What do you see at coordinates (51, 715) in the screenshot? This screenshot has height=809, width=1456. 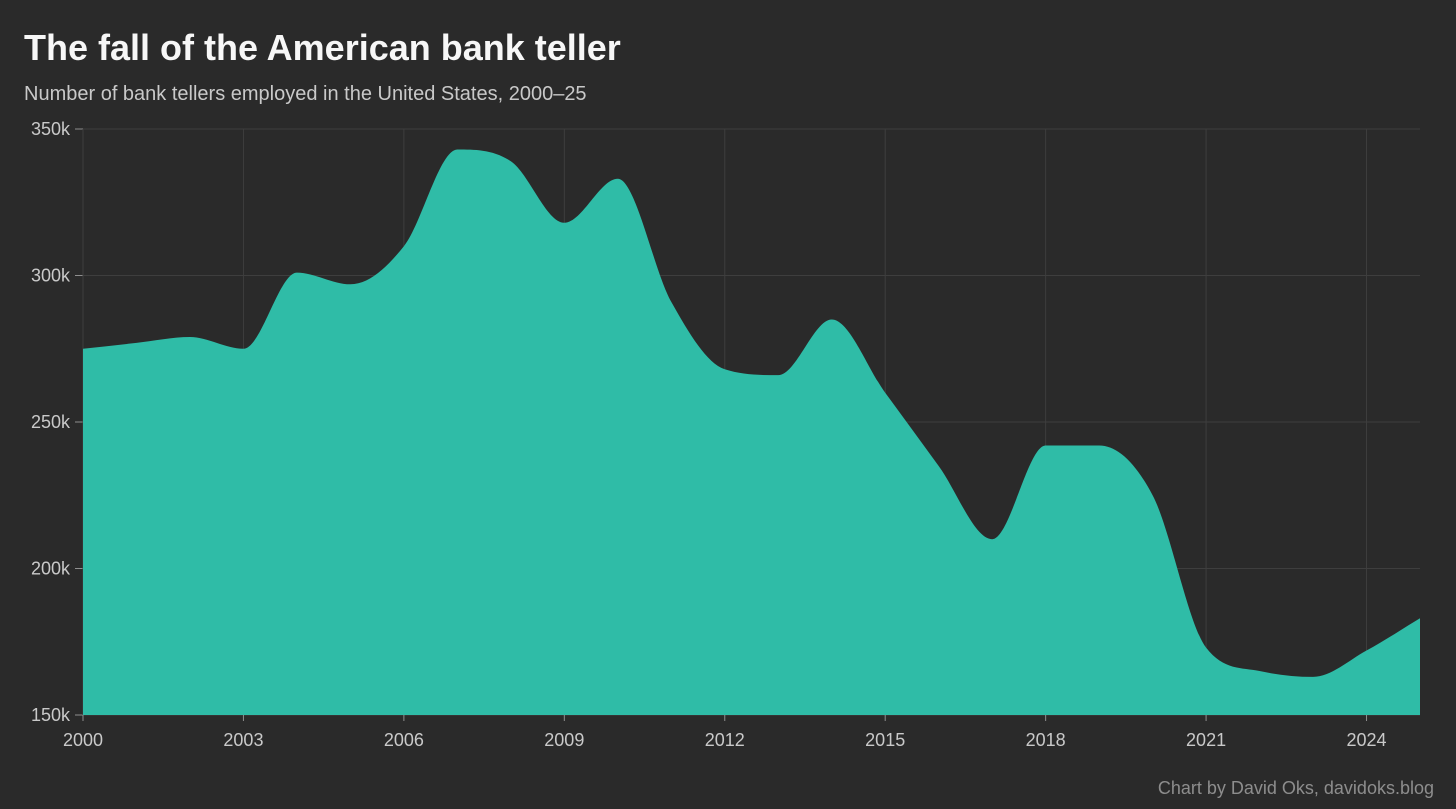 I see `y-tick-label: 150k` at bounding box center [51, 715].